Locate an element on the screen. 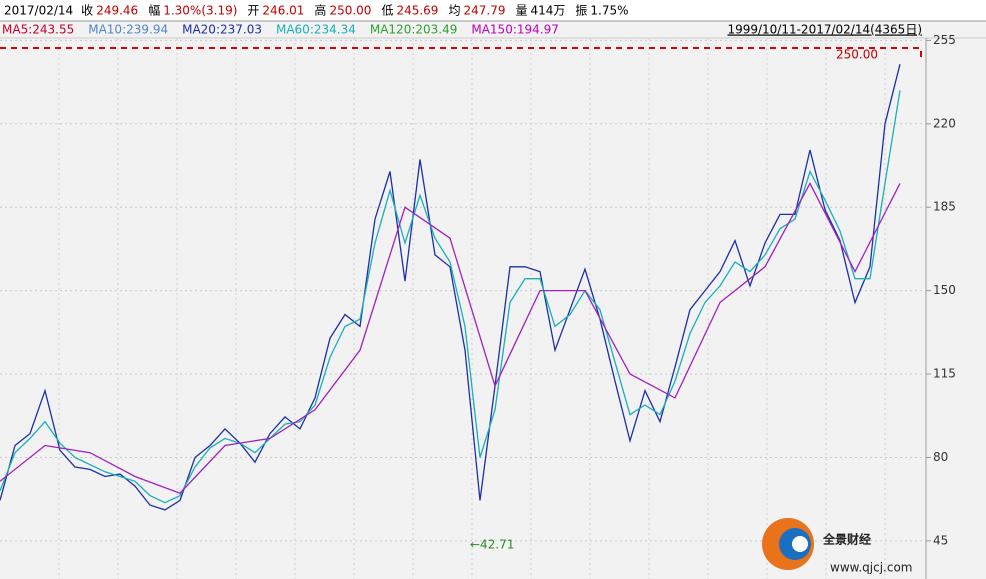  y-tick-label: 220 is located at coordinates (944, 123).